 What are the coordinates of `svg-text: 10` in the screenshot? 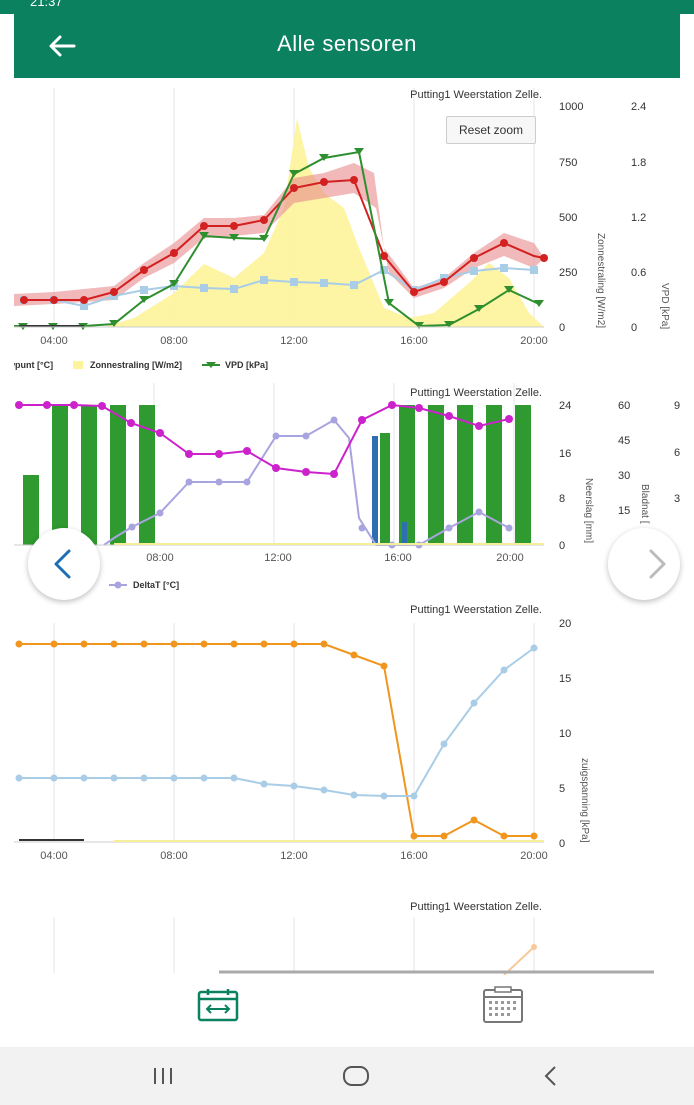 It's located at (565, 734).